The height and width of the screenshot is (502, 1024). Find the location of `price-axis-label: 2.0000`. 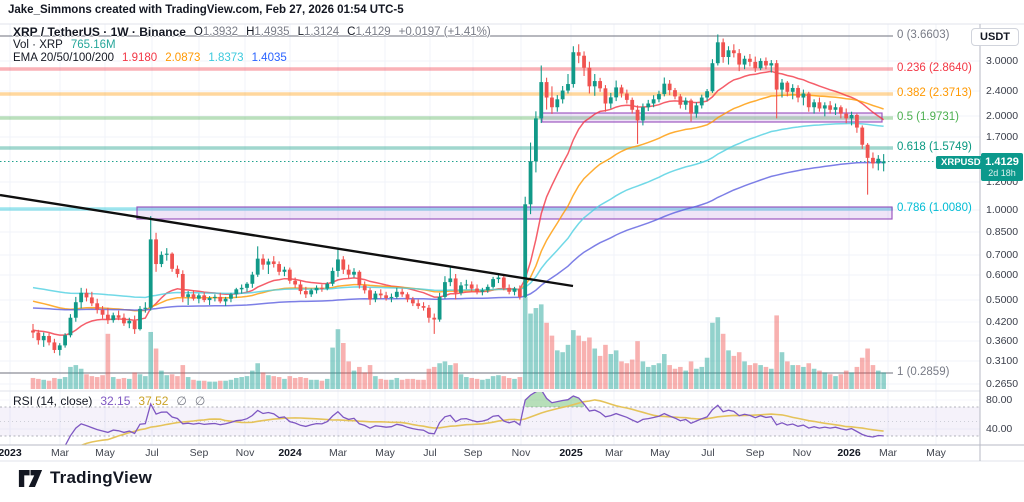

price-axis-label: 2.0000 is located at coordinates (1002, 116).